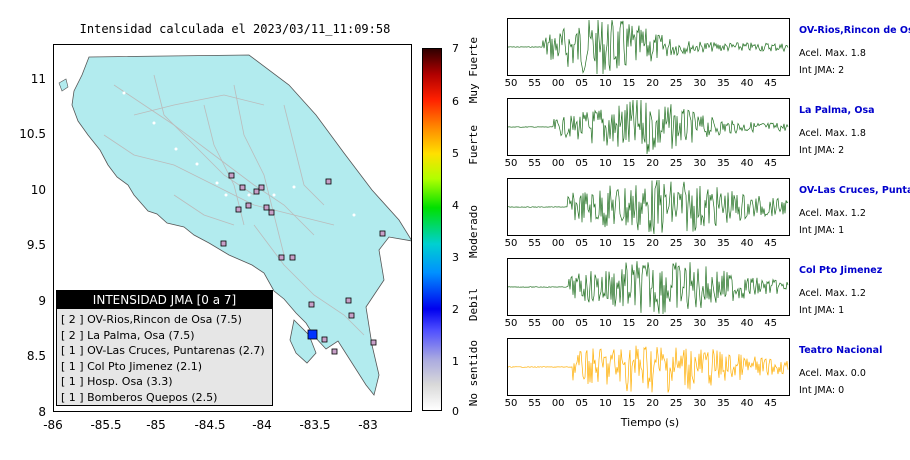 The width and height of the screenshot is (910, 460). What do you see at coordinates (117, 381) in the screenshot?
I see `legend-item: [ 1 ] Hosp. Osa (3.3)` at bounding box center [117, 381].